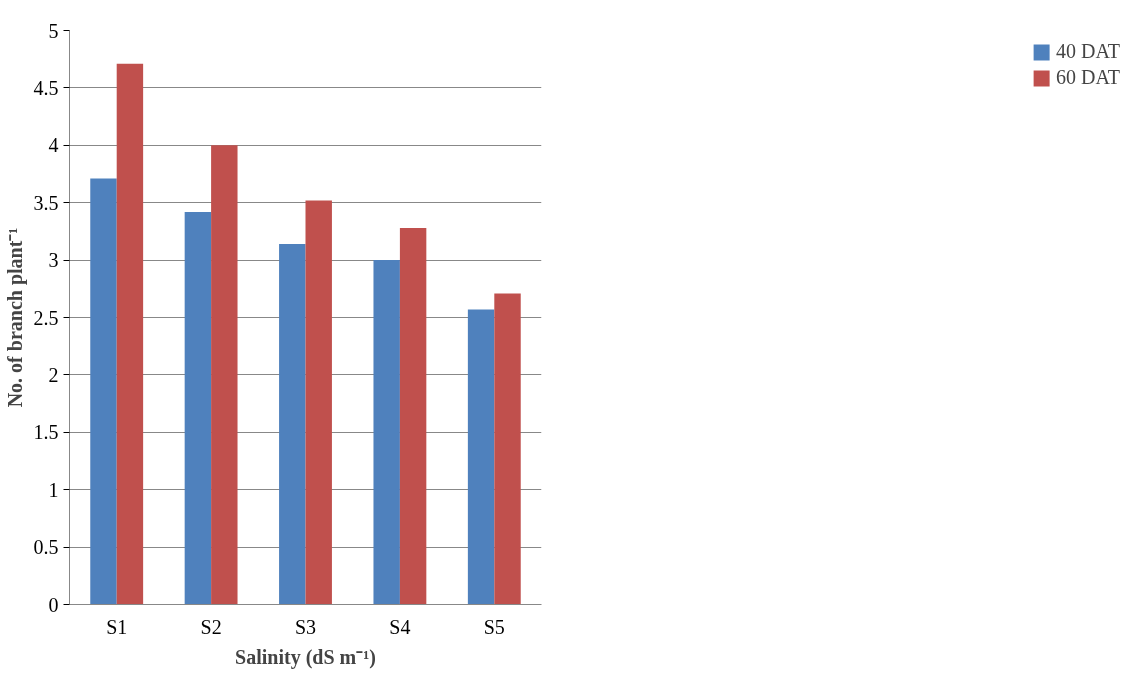 The image size is (1142, 682). I want to click on y-axis-title: No. of branch plant⁻¹, so click(15, 317).